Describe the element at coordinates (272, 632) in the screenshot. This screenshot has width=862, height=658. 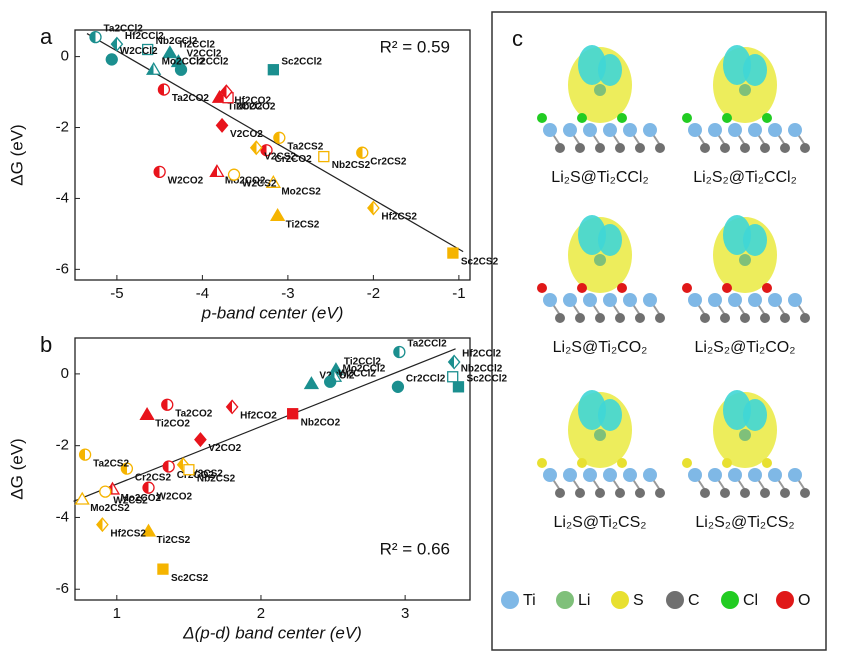
I see `x-axis-title: Δ(p-d) band center (eV)` at that location.